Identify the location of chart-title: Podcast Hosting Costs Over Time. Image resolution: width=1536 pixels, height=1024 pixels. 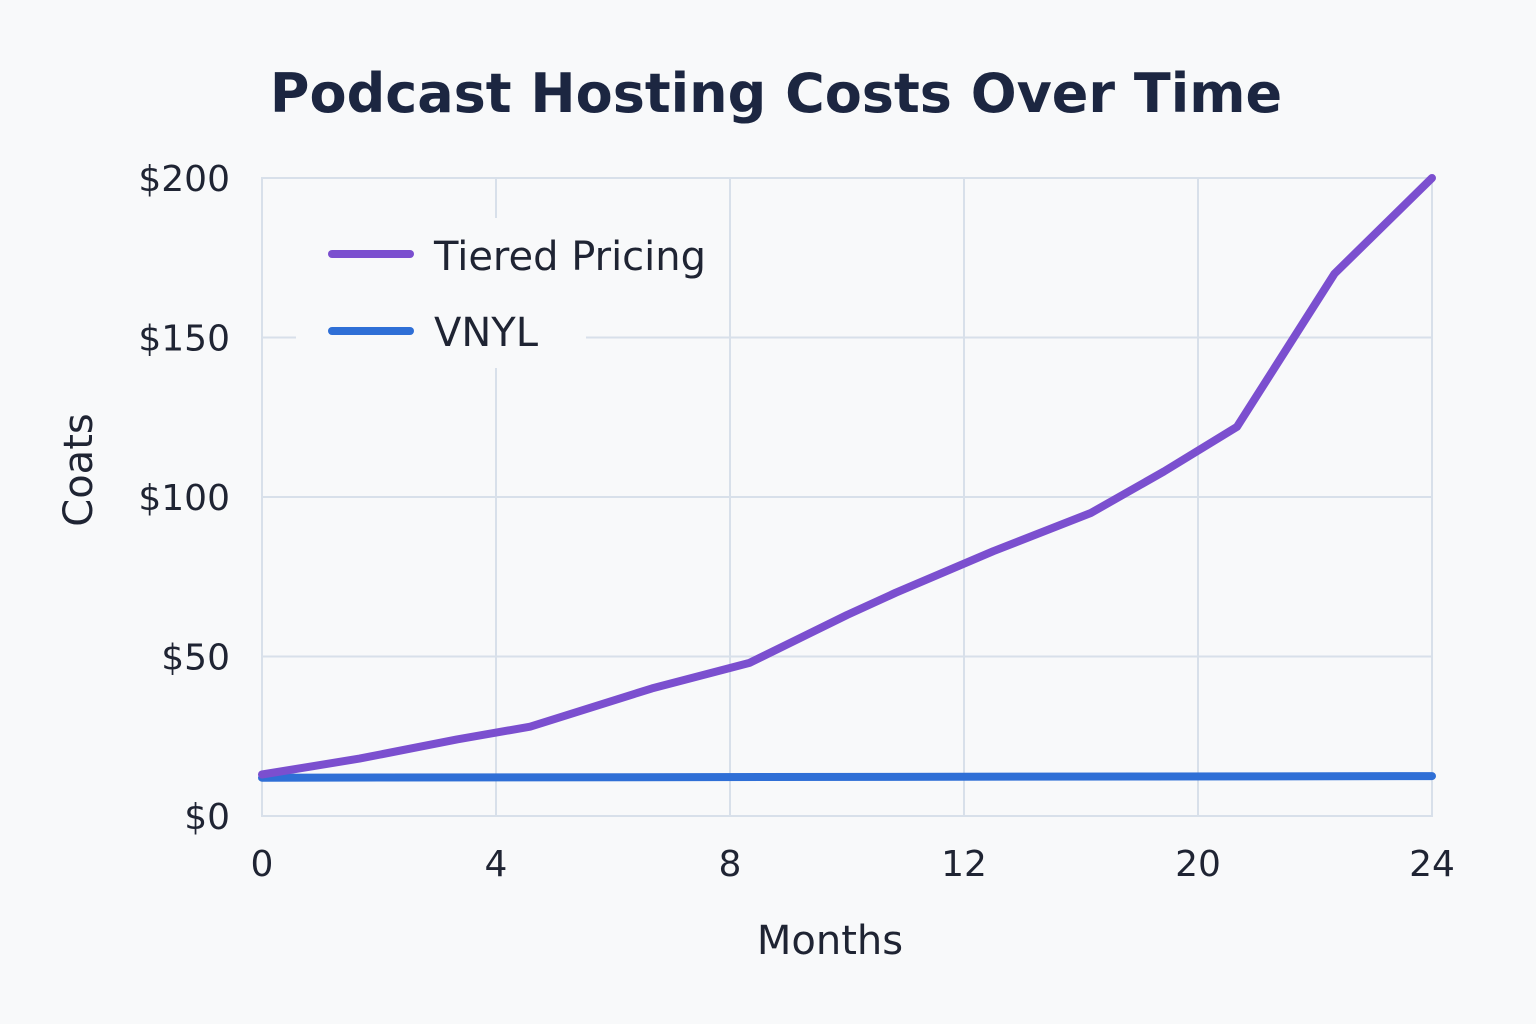
(776, 93).